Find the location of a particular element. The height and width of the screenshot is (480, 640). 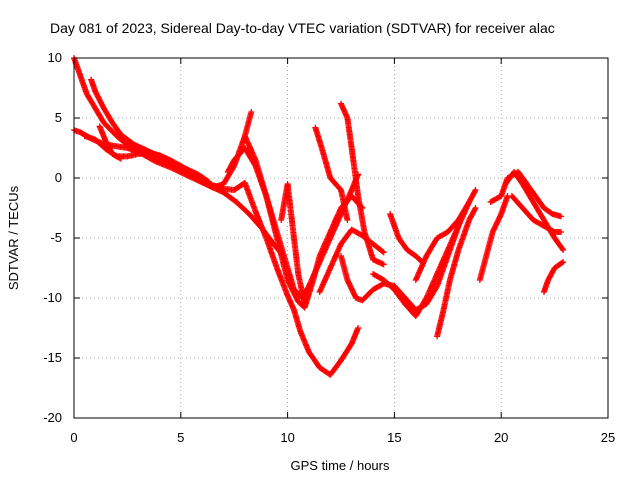

x-tick-label: 20 is located at coordinates (501, 437).